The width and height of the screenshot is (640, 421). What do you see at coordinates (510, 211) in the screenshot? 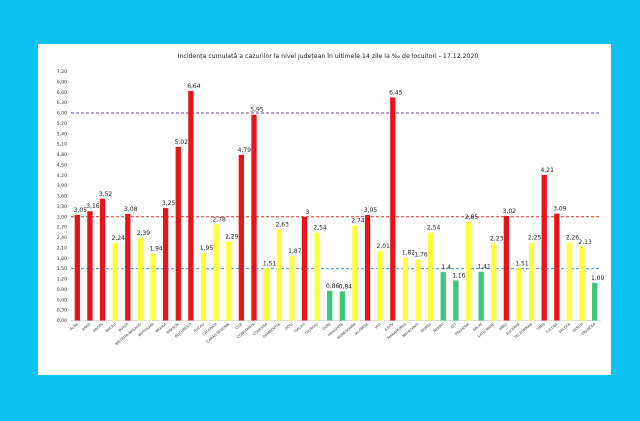
I see `data-label: 3,02` at bounding box center [510, 211].